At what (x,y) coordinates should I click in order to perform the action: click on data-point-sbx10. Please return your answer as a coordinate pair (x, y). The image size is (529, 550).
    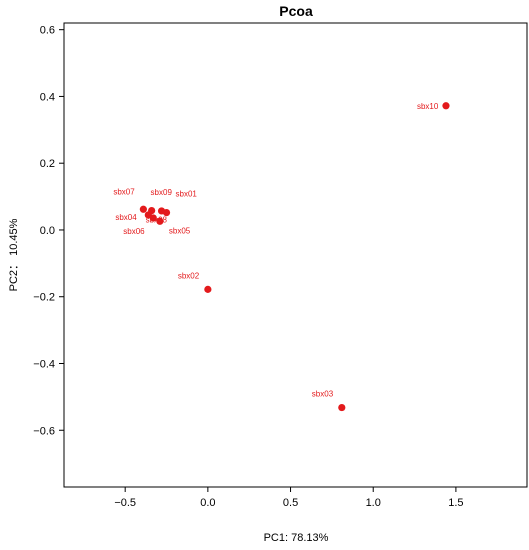
    Looking at the image, I should click on (446, 106).